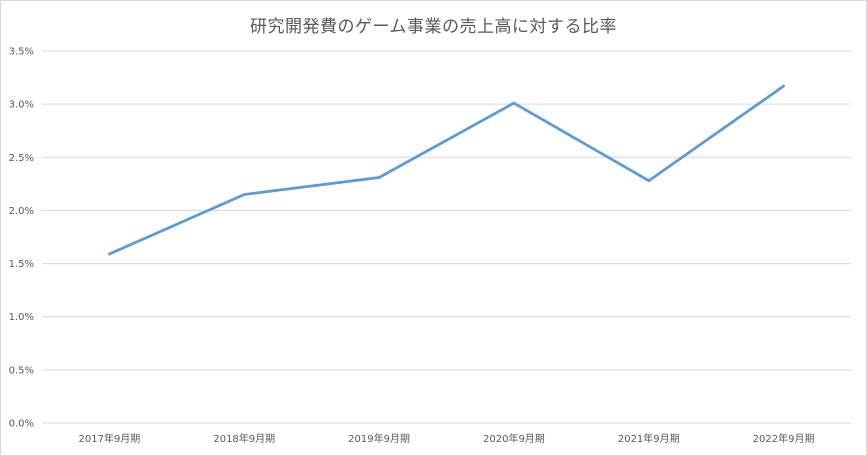 The image size is (867, 456). Describe the element at coordinates (514, 438) in the screenshot. I see `x-tick-label: 2020年9月期` at that location.